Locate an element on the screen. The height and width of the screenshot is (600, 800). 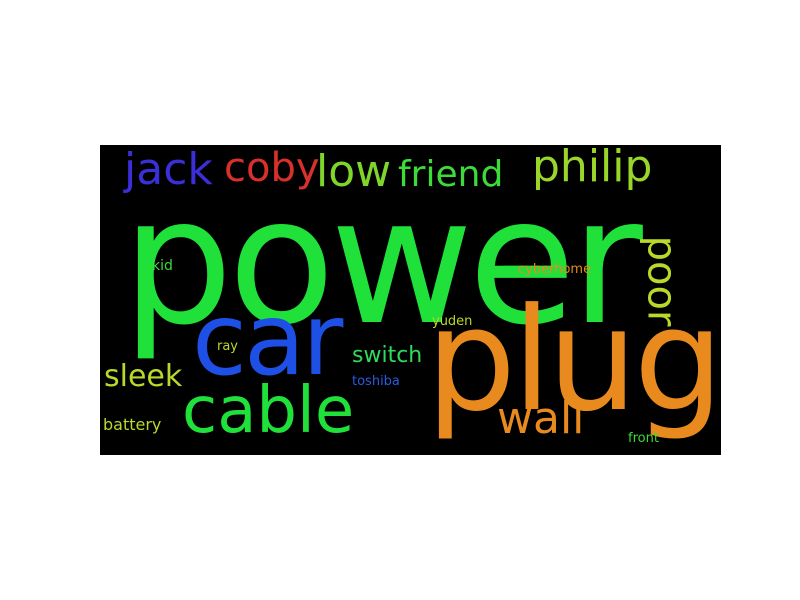
word-kid: kid is located at coordinates (162, 266).